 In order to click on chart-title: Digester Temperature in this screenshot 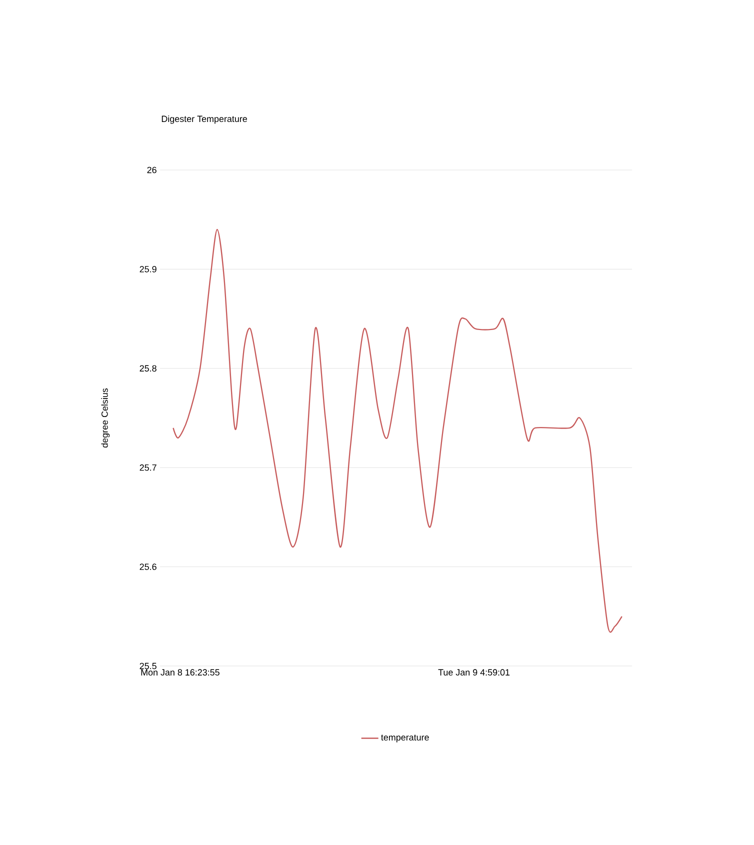, I will do `click(204, 119)`.